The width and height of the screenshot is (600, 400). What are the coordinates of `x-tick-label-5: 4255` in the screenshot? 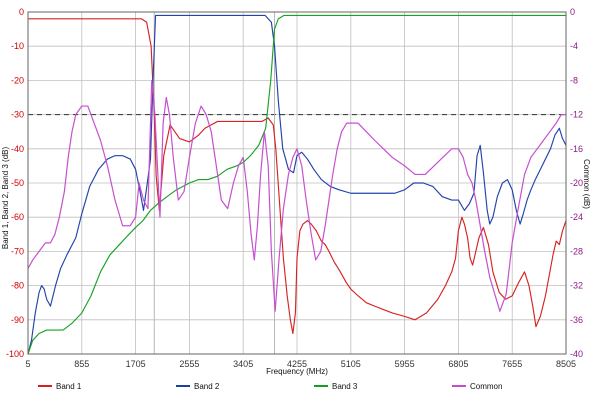 It's located at (297, 364).